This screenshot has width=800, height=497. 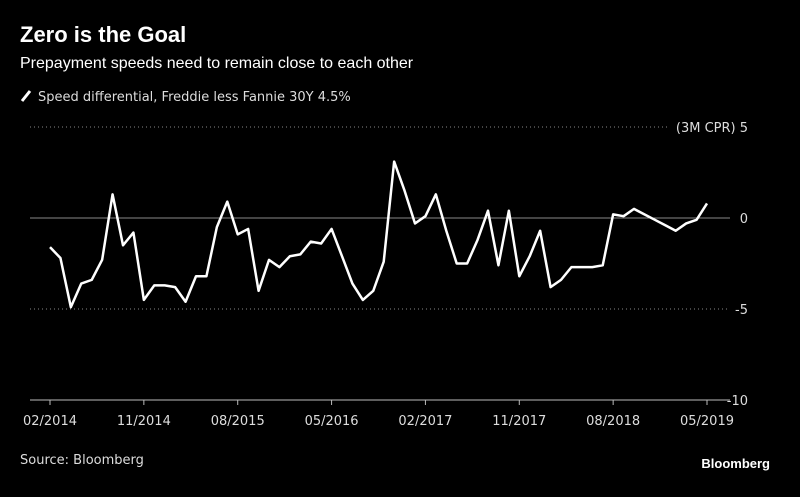 What do you see at coordinates (737, 401) in the screenshot?
I see `y-tick-label: -10` at bounding box center [737, 401].